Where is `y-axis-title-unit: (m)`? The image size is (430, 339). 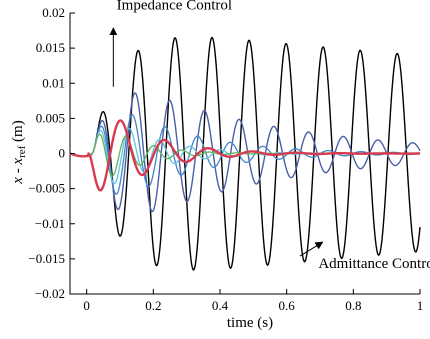 y-axis-title-unit: (m) is located at coordinates (18, 132).